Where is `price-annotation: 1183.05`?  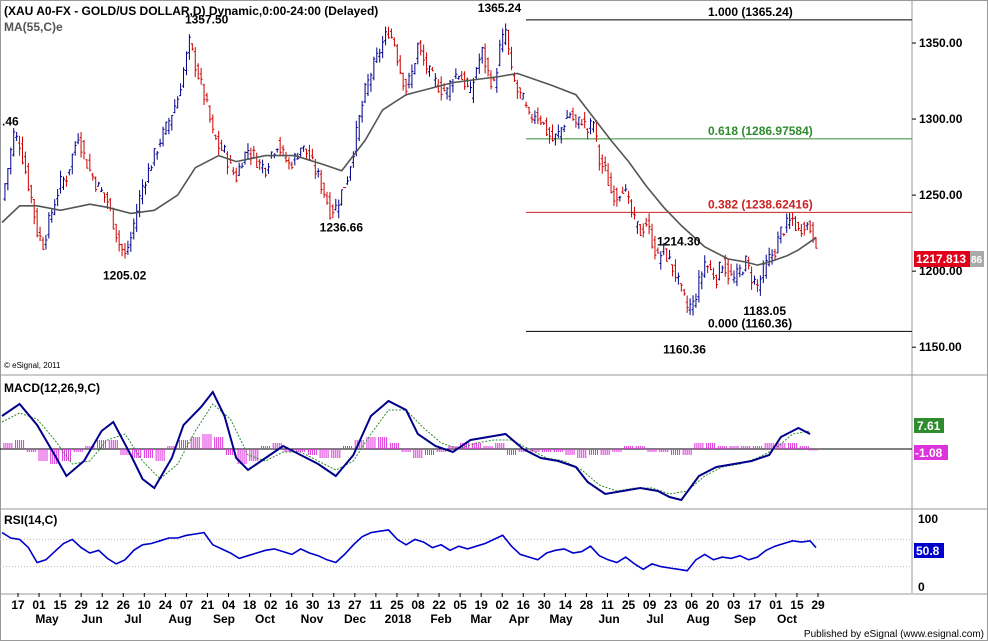 price-annotation: 1183.05 is located at coordinates (764, 311).